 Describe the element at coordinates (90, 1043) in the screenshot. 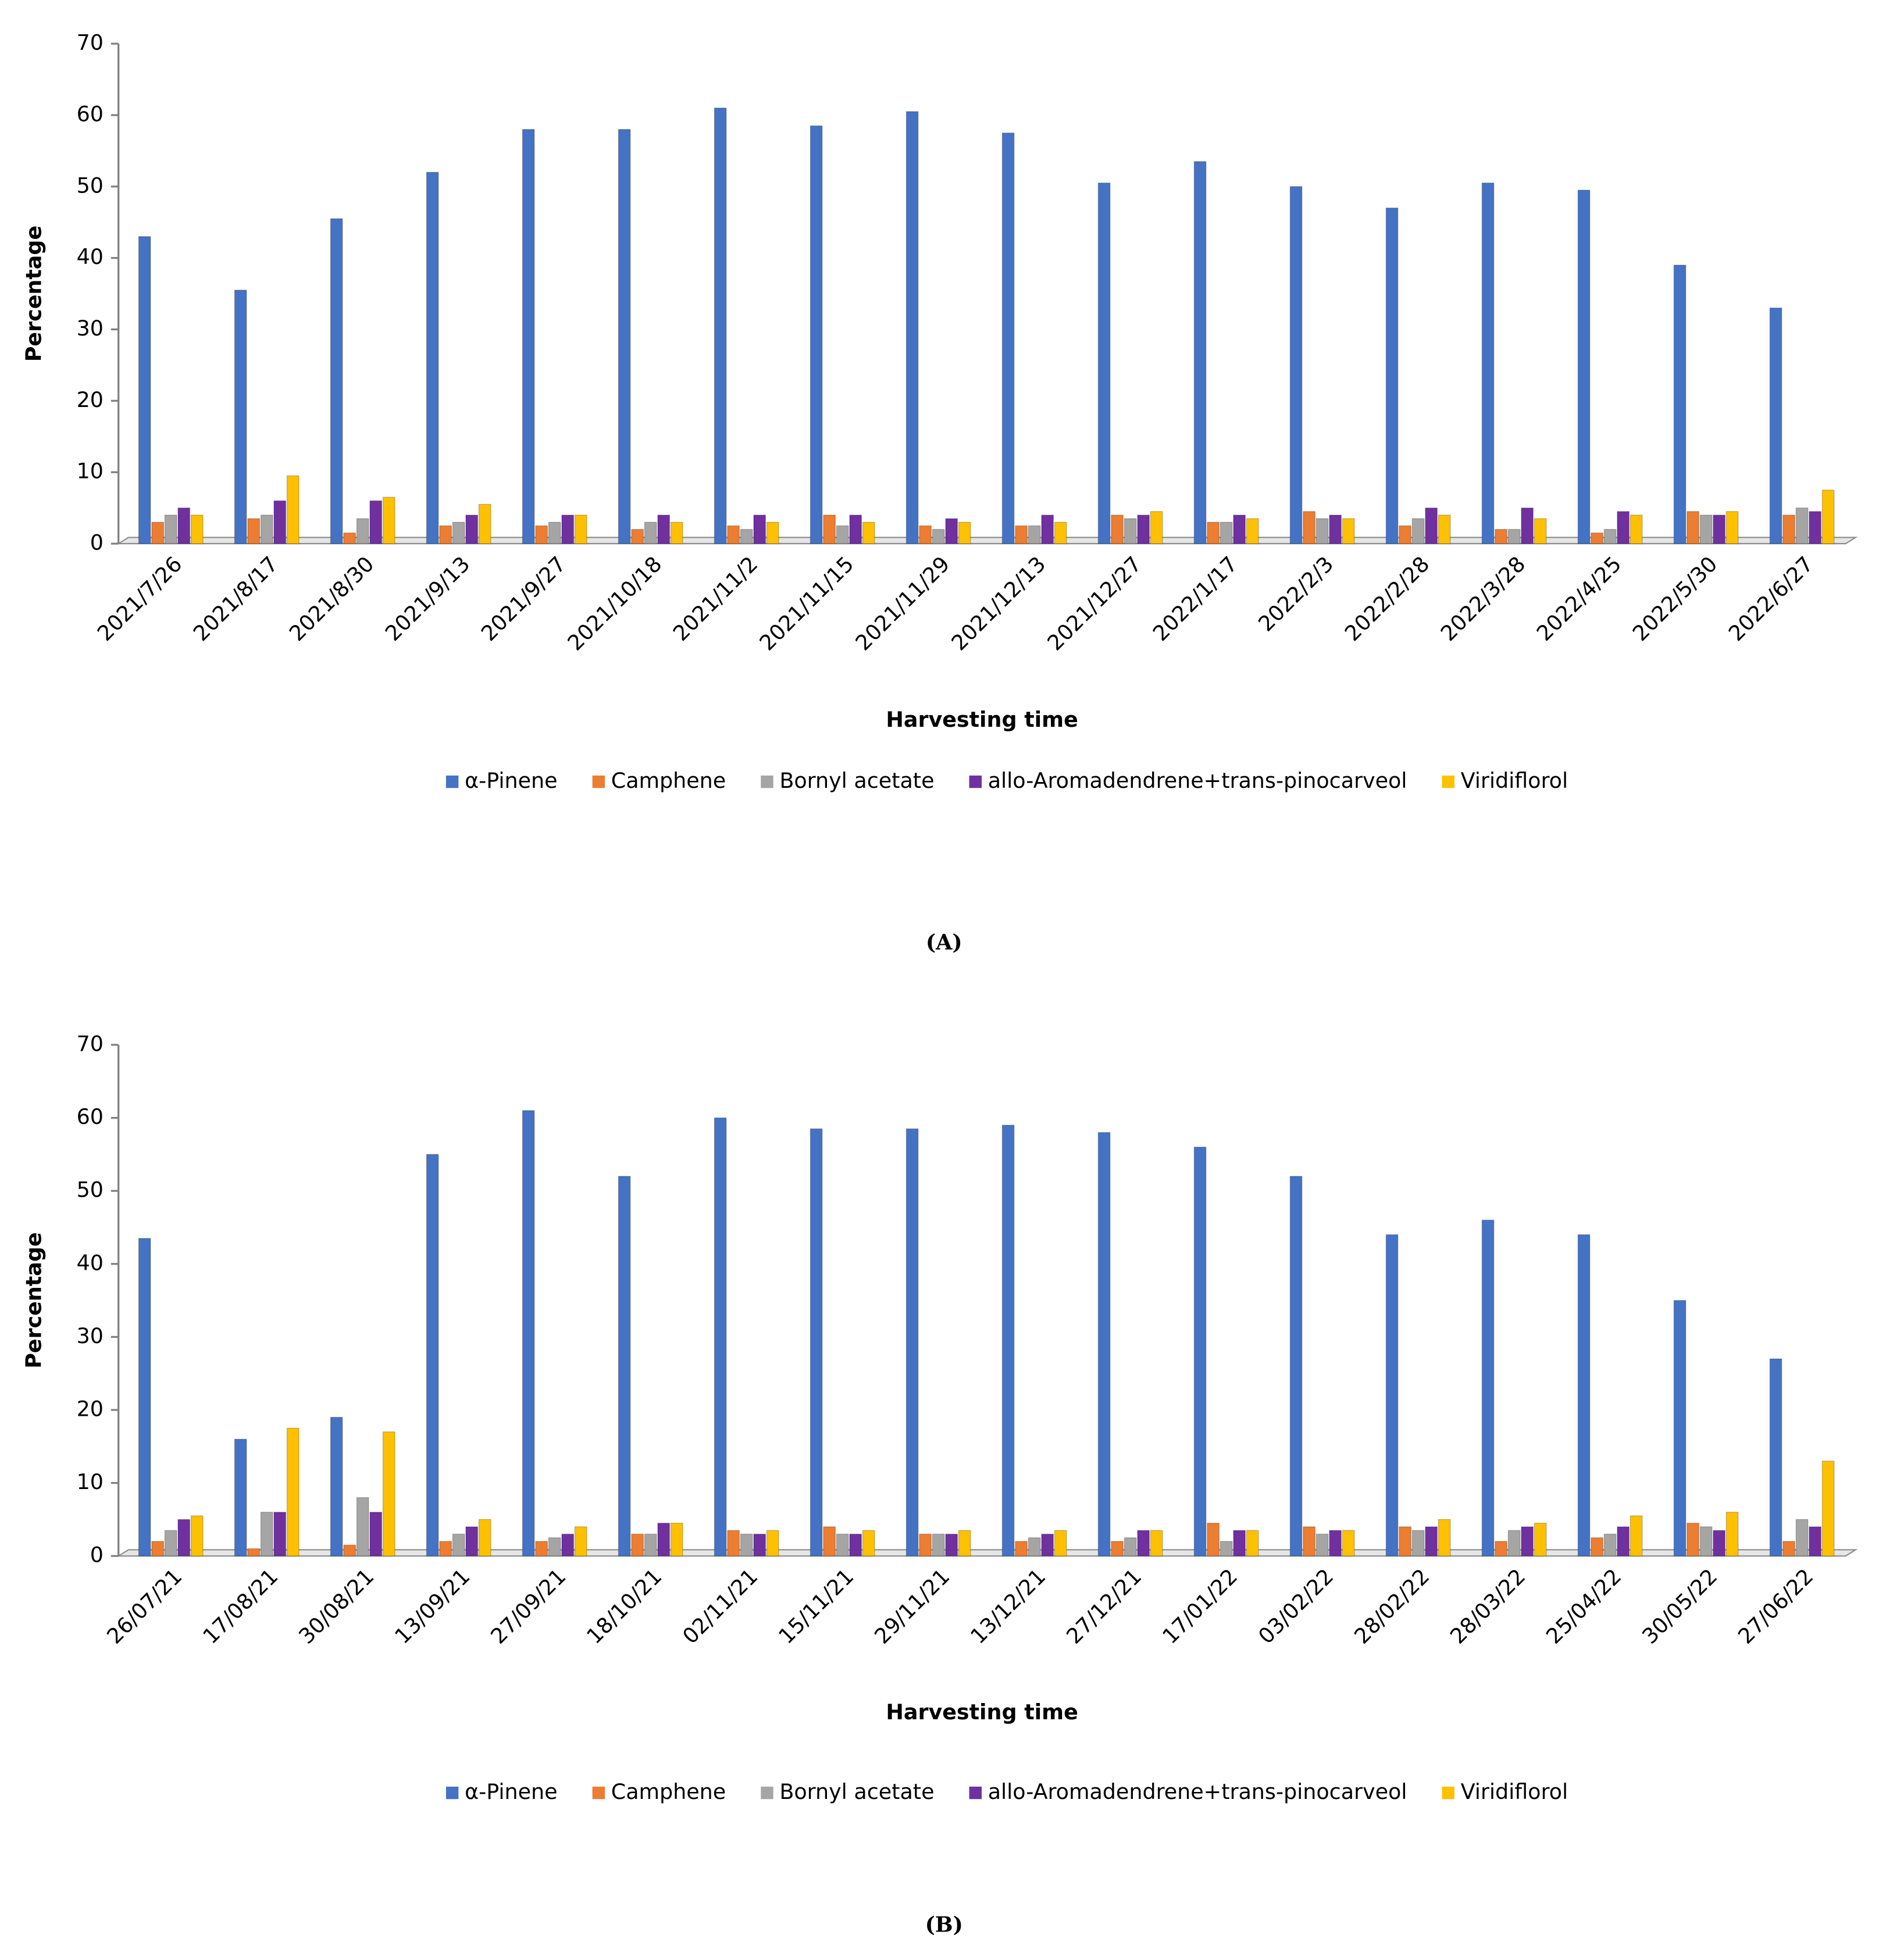

I see `y-tick-label: 70` at that location.